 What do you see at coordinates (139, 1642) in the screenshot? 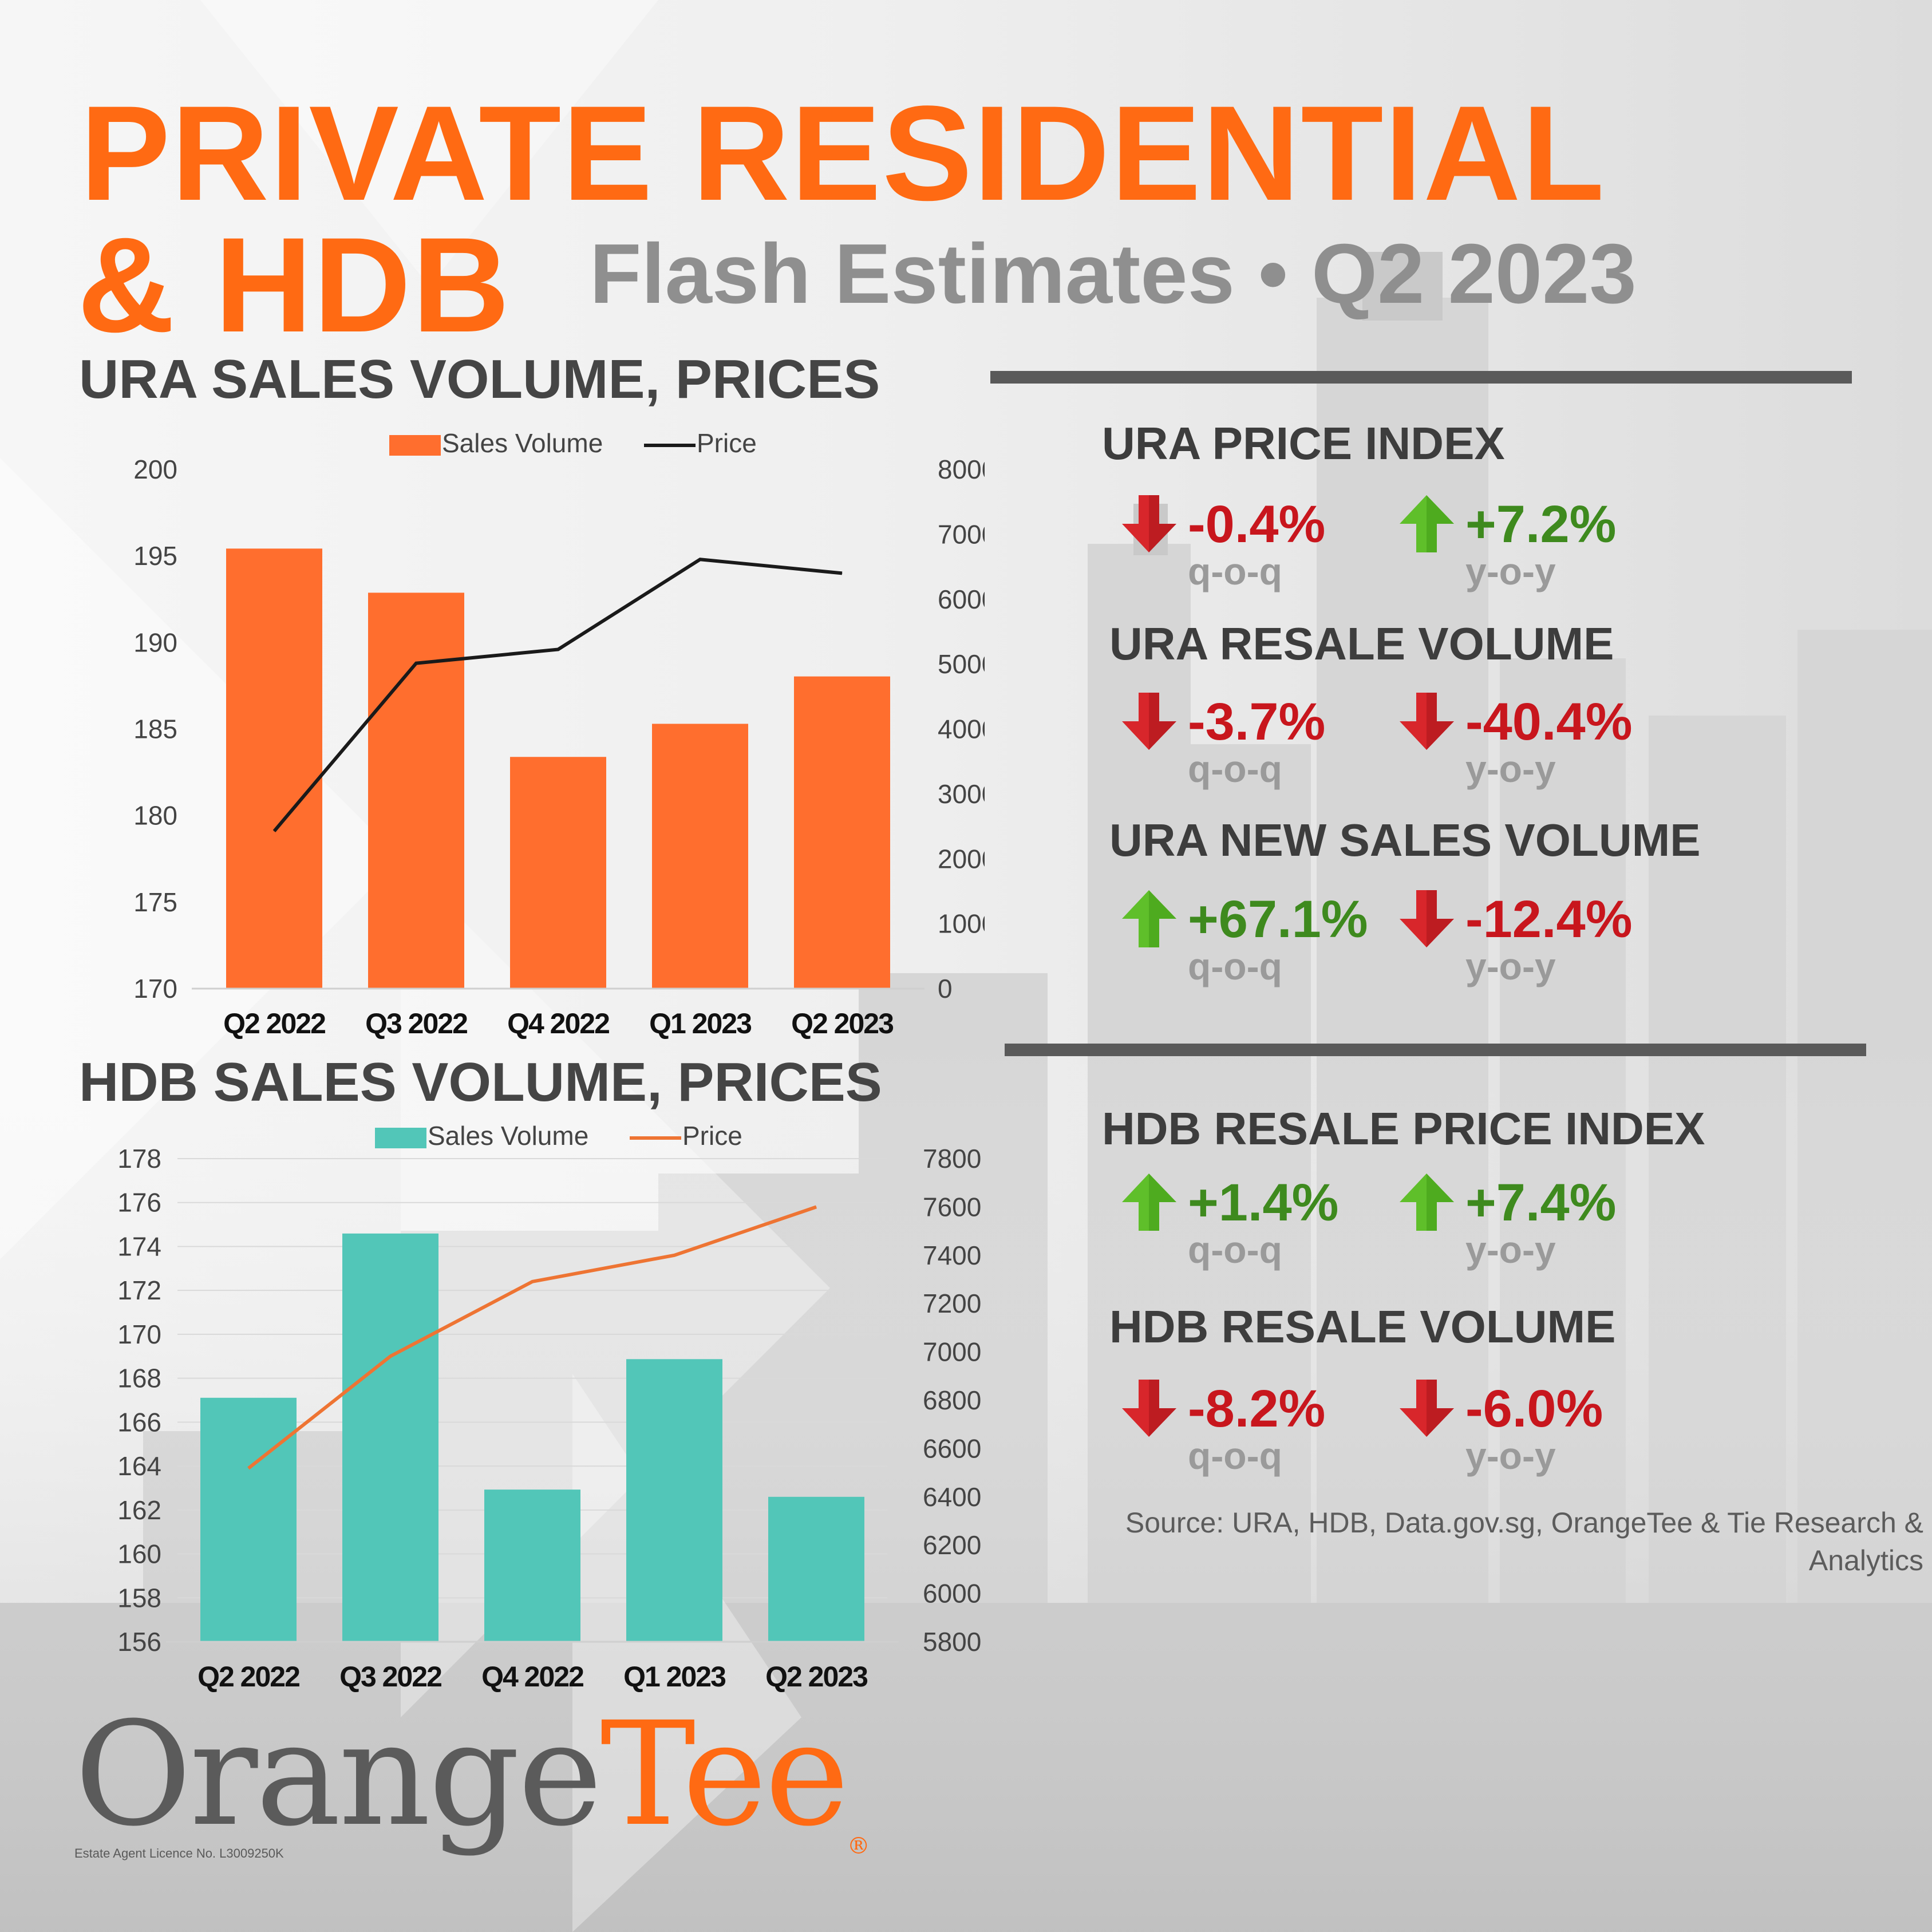
I see `left-axis-tick-label: 156` at bounding box center [139, 1642].